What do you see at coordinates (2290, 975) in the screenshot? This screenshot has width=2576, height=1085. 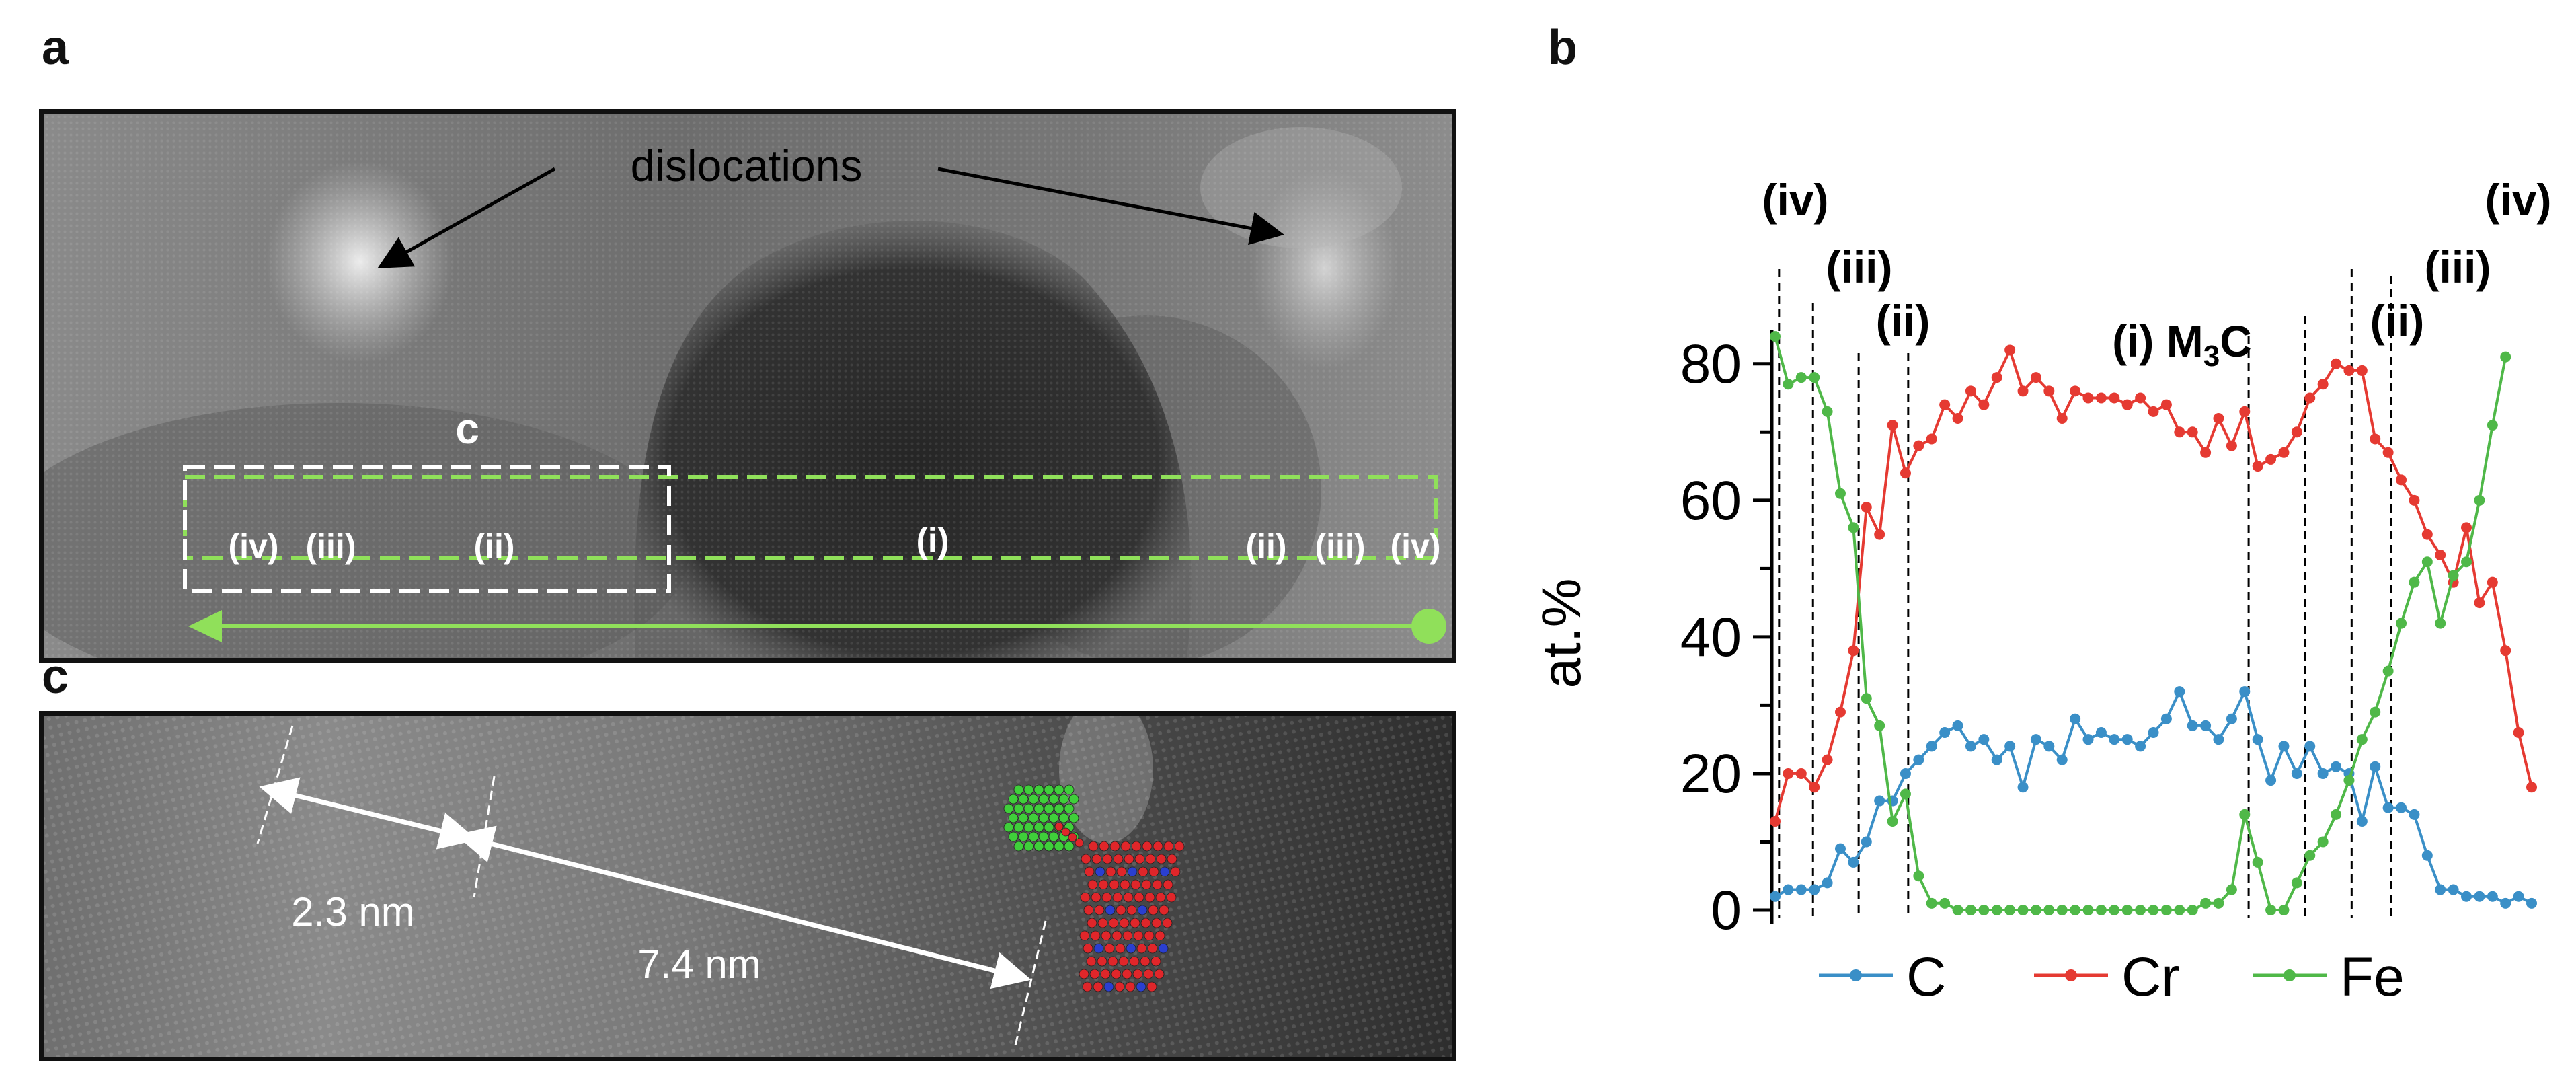 I see `legend-marker-Fe` at bounding box center [2290, 975].